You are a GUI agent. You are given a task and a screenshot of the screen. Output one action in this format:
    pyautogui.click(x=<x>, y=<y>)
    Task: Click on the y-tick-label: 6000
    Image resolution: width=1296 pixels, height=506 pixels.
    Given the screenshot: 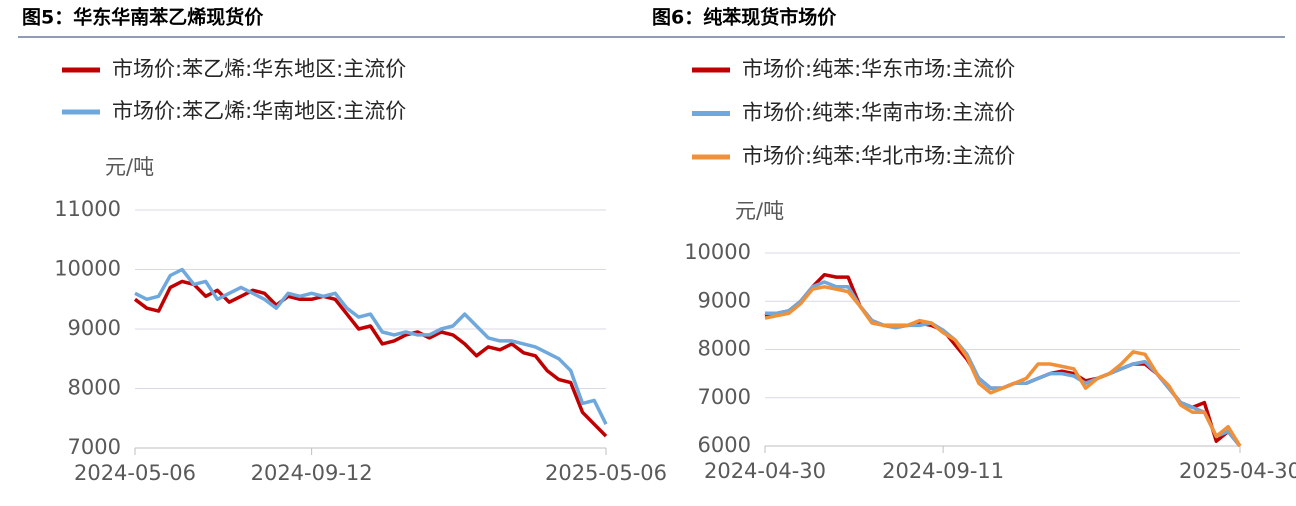 What is the action you would take?
    pyautogui.click(x=724, y=445)
    